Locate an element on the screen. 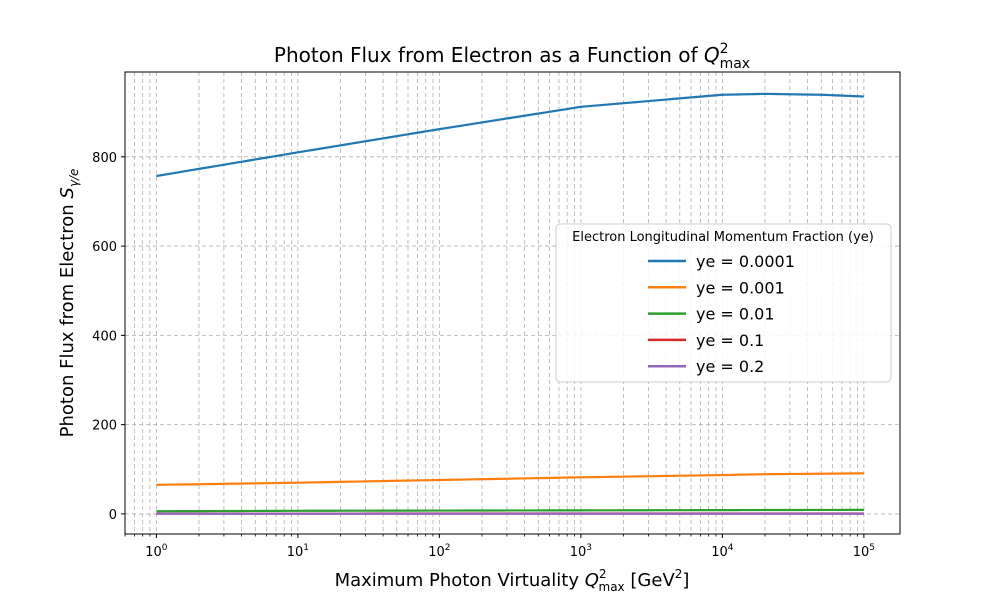 Image resolution: width=1000 pixels, height=600 pixels. x-tick-label: 10⁵ is located at coordinates (864, 551).